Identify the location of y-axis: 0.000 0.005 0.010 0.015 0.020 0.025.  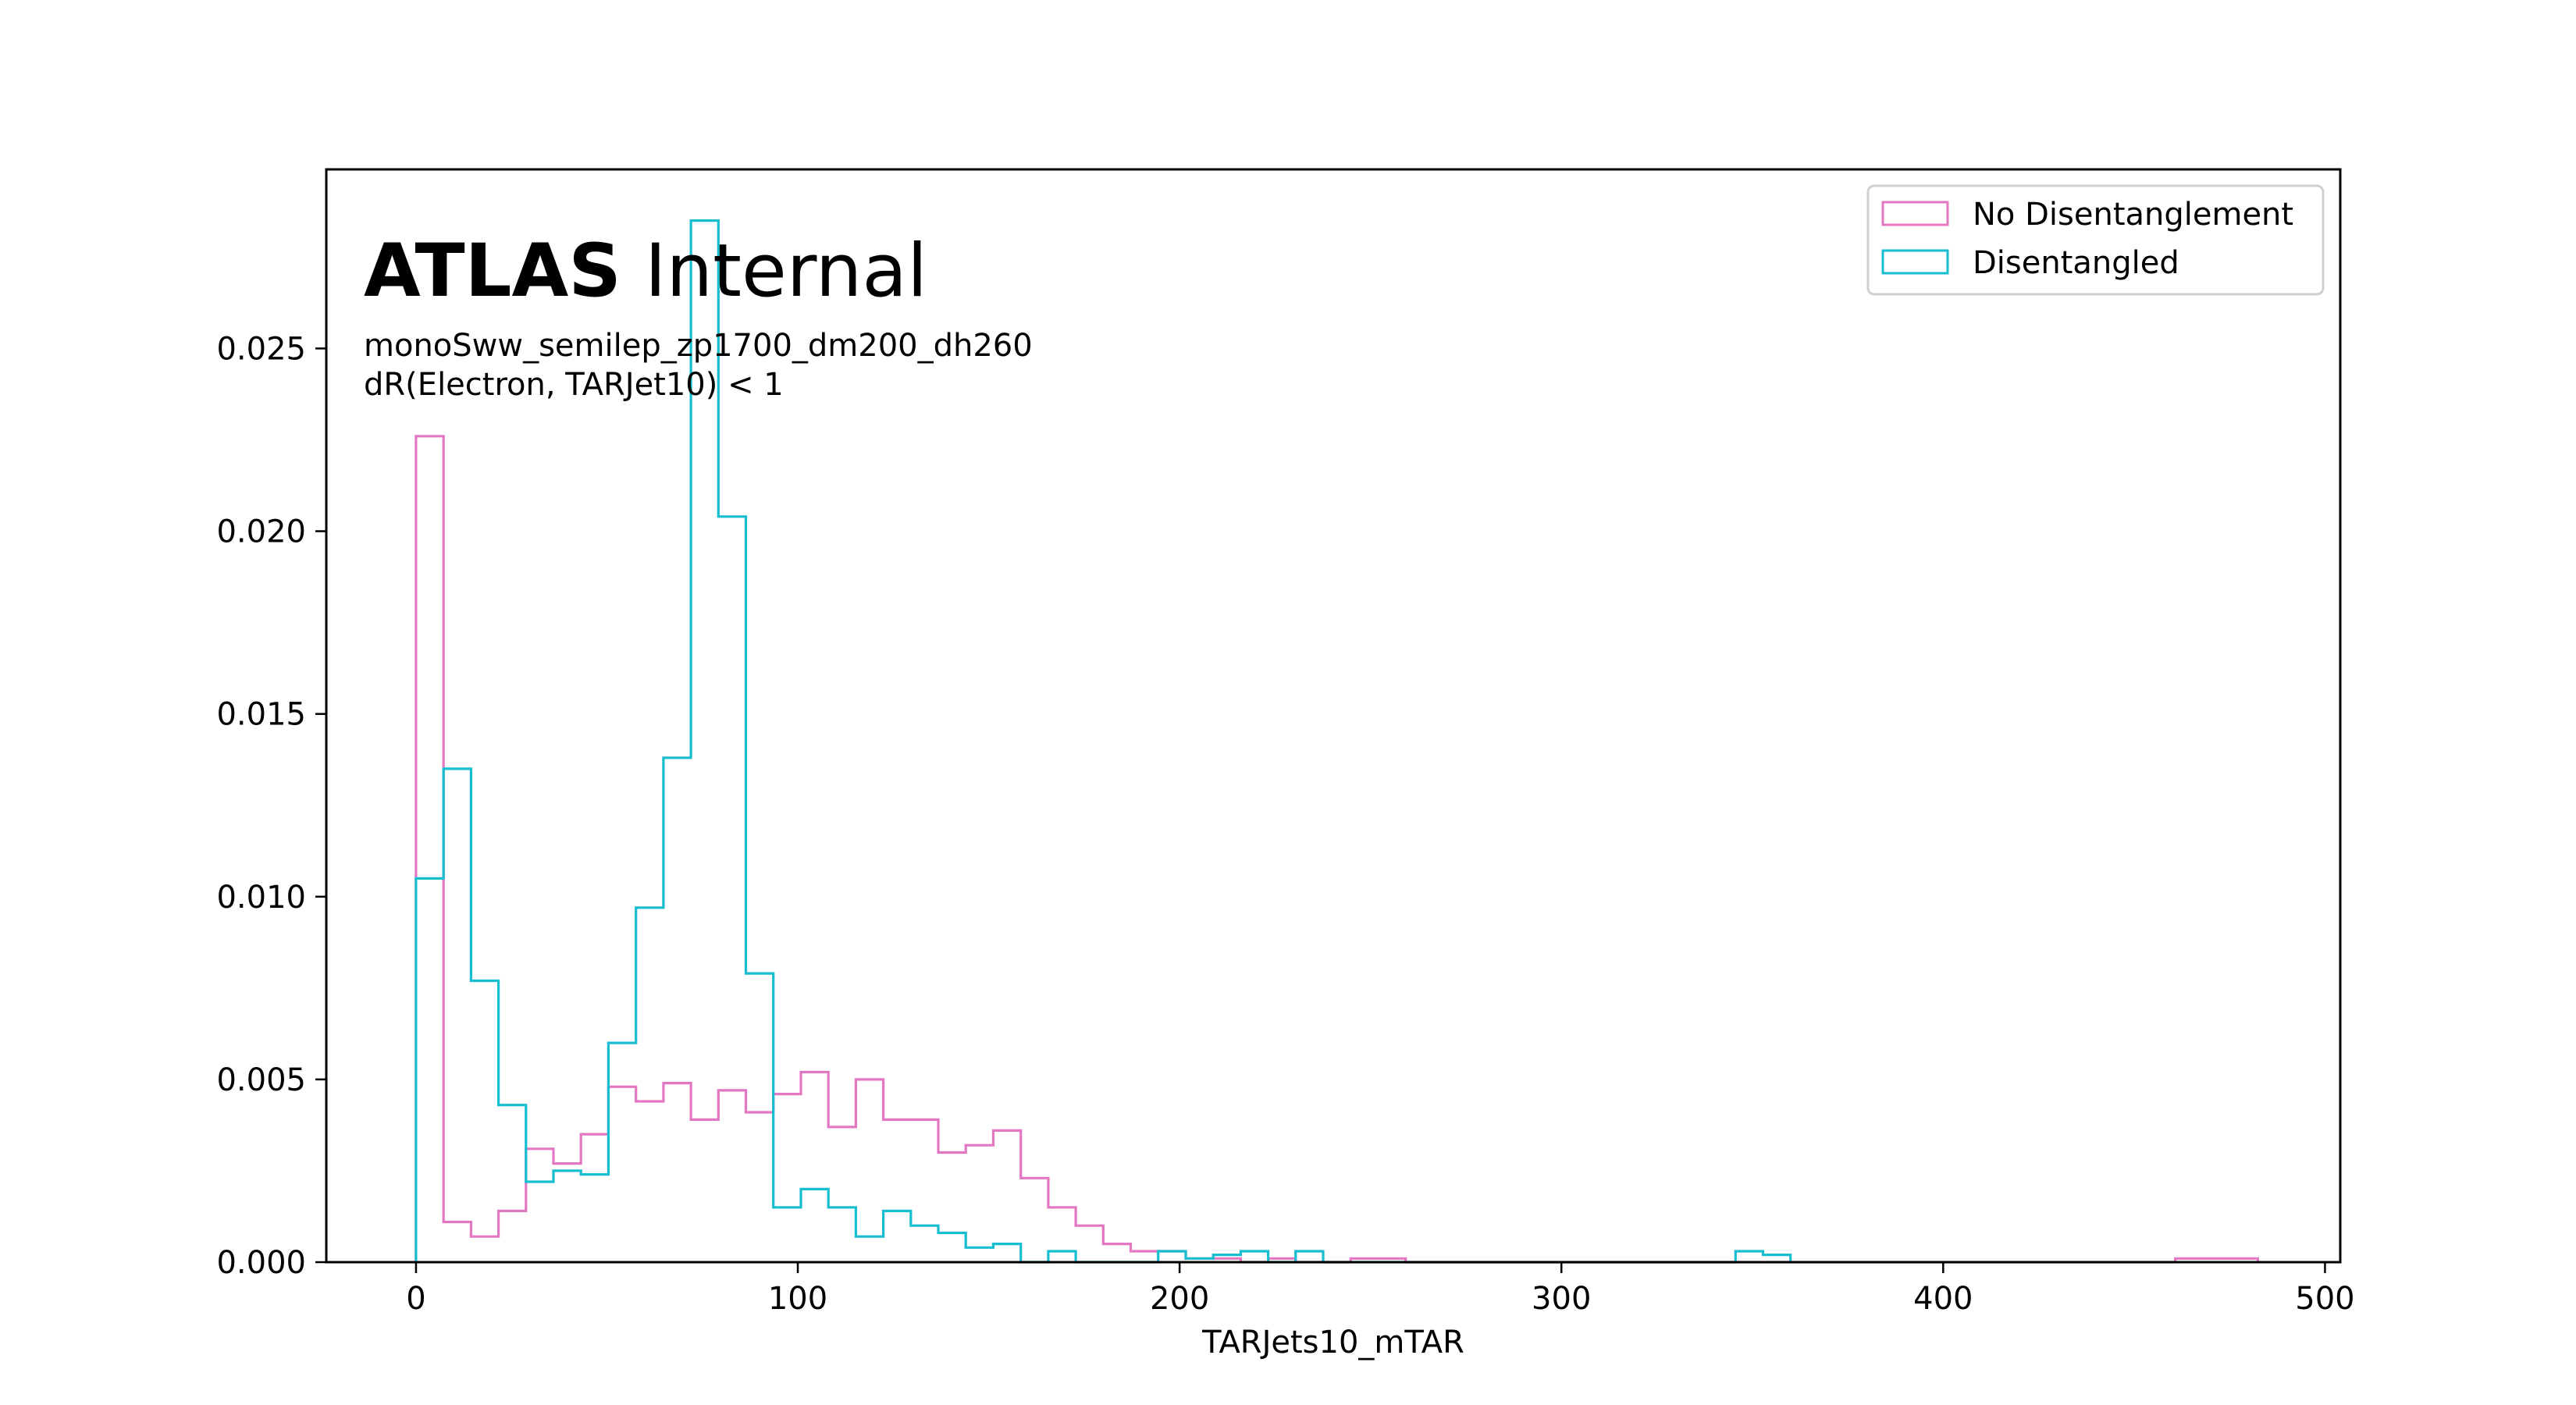
(271, 806).